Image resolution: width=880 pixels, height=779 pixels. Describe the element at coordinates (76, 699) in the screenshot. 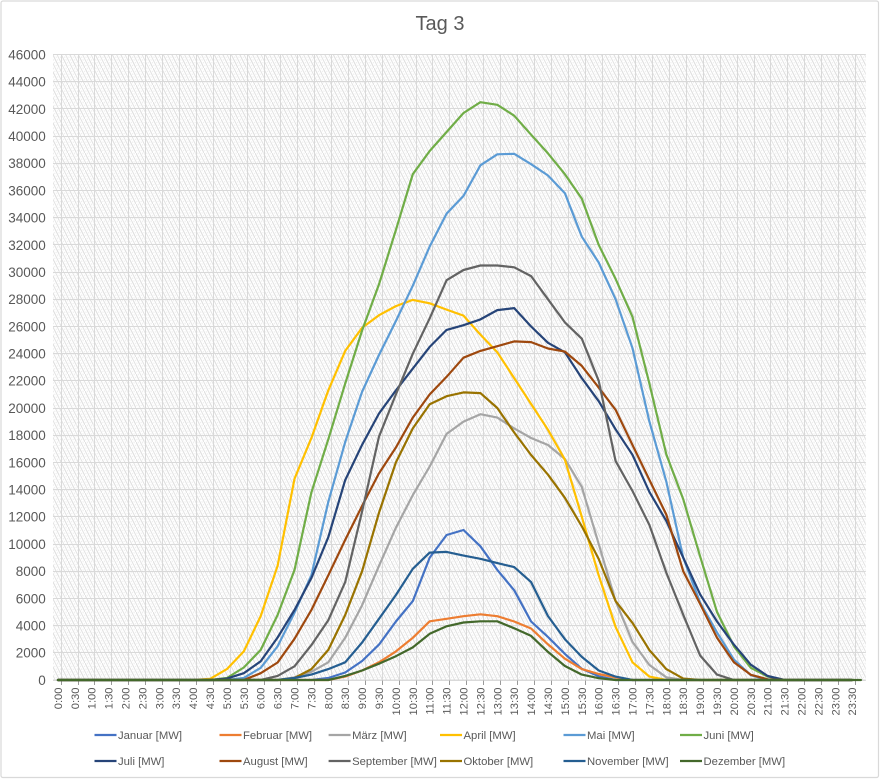

I see `svg-text: 0:30` at that location.